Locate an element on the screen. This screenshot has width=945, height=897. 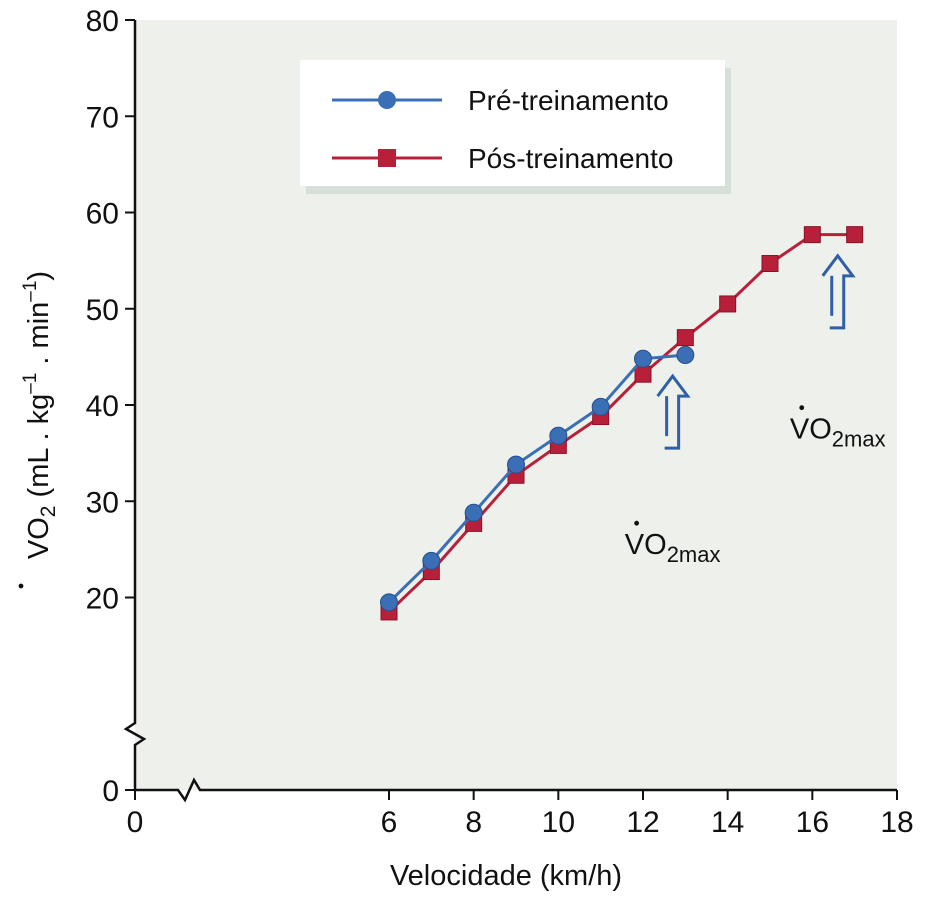
legend-marker-circle is located at coordinates (387, 100).